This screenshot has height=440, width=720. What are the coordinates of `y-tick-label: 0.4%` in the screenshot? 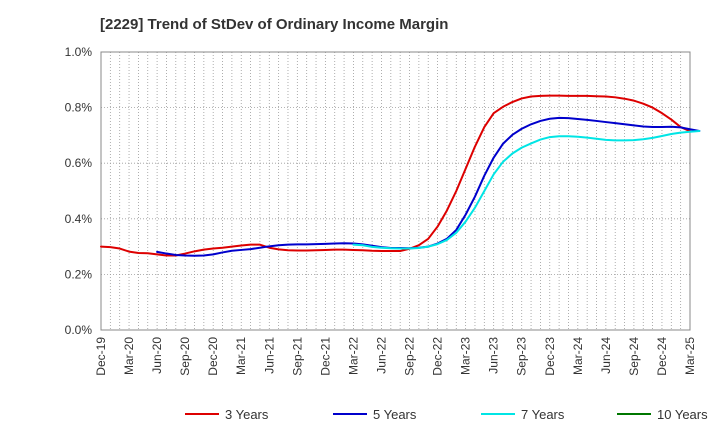 It's located at (79, 219).